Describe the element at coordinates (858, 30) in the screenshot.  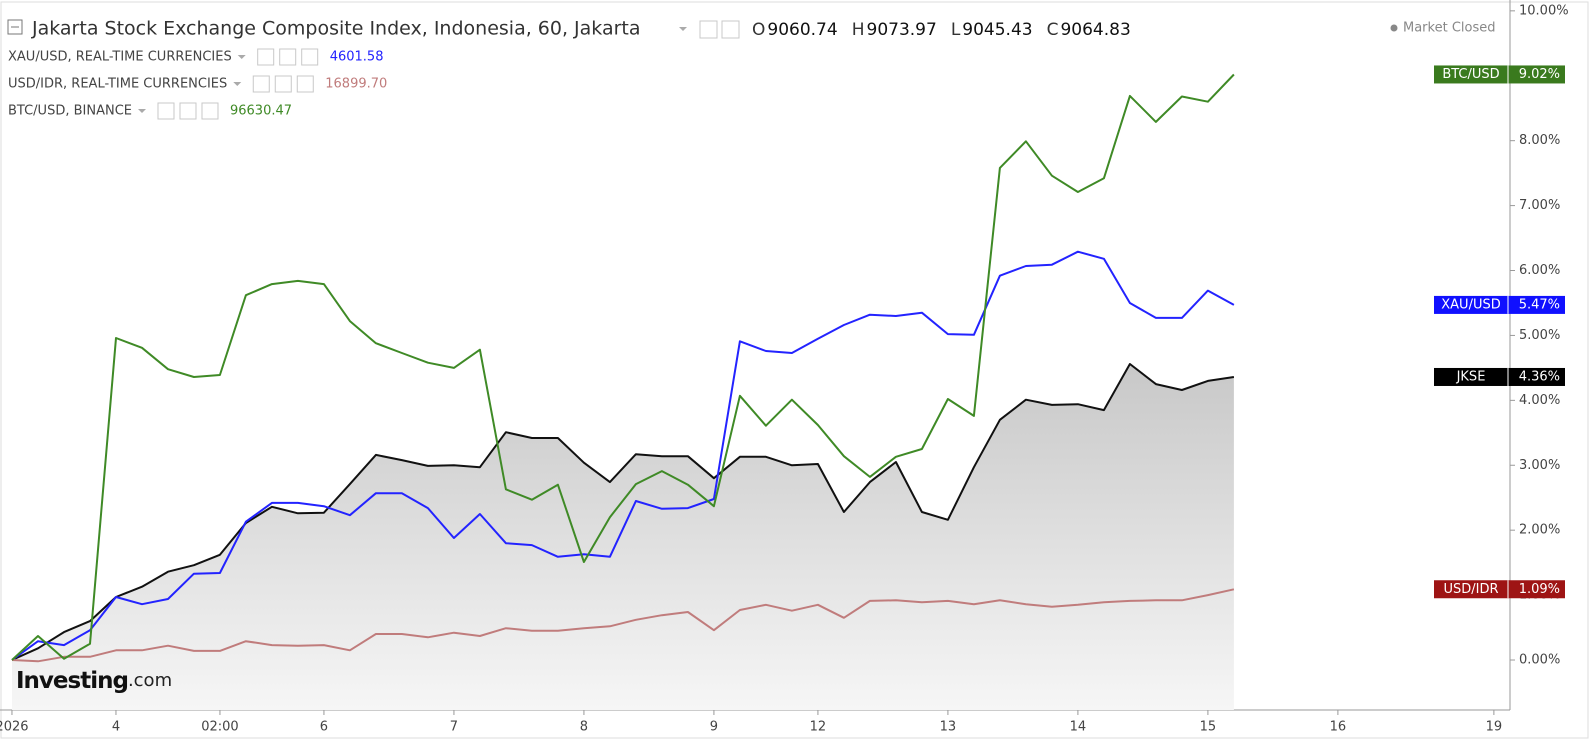
I see `ohlc-key: H` at that location.